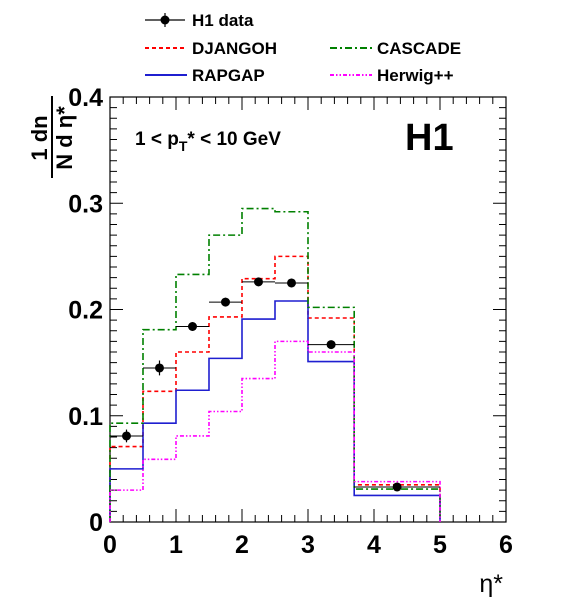  Describe the element at coordinates (374, 545) in the screenshot. I see `x-tick-label: 4` at that location.